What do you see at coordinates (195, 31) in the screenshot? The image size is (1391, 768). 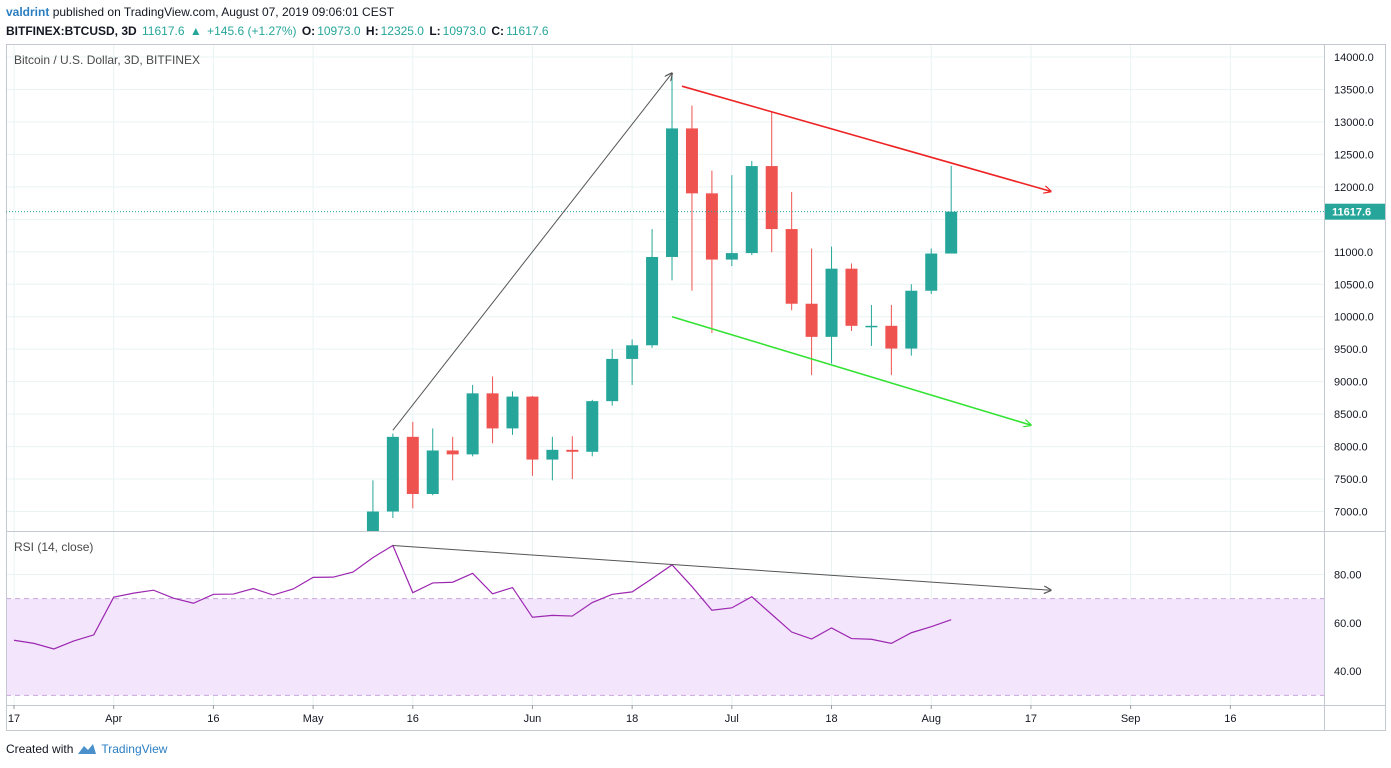 I see `up-arrow-icon: ▲` at bounding box center [195, 31].